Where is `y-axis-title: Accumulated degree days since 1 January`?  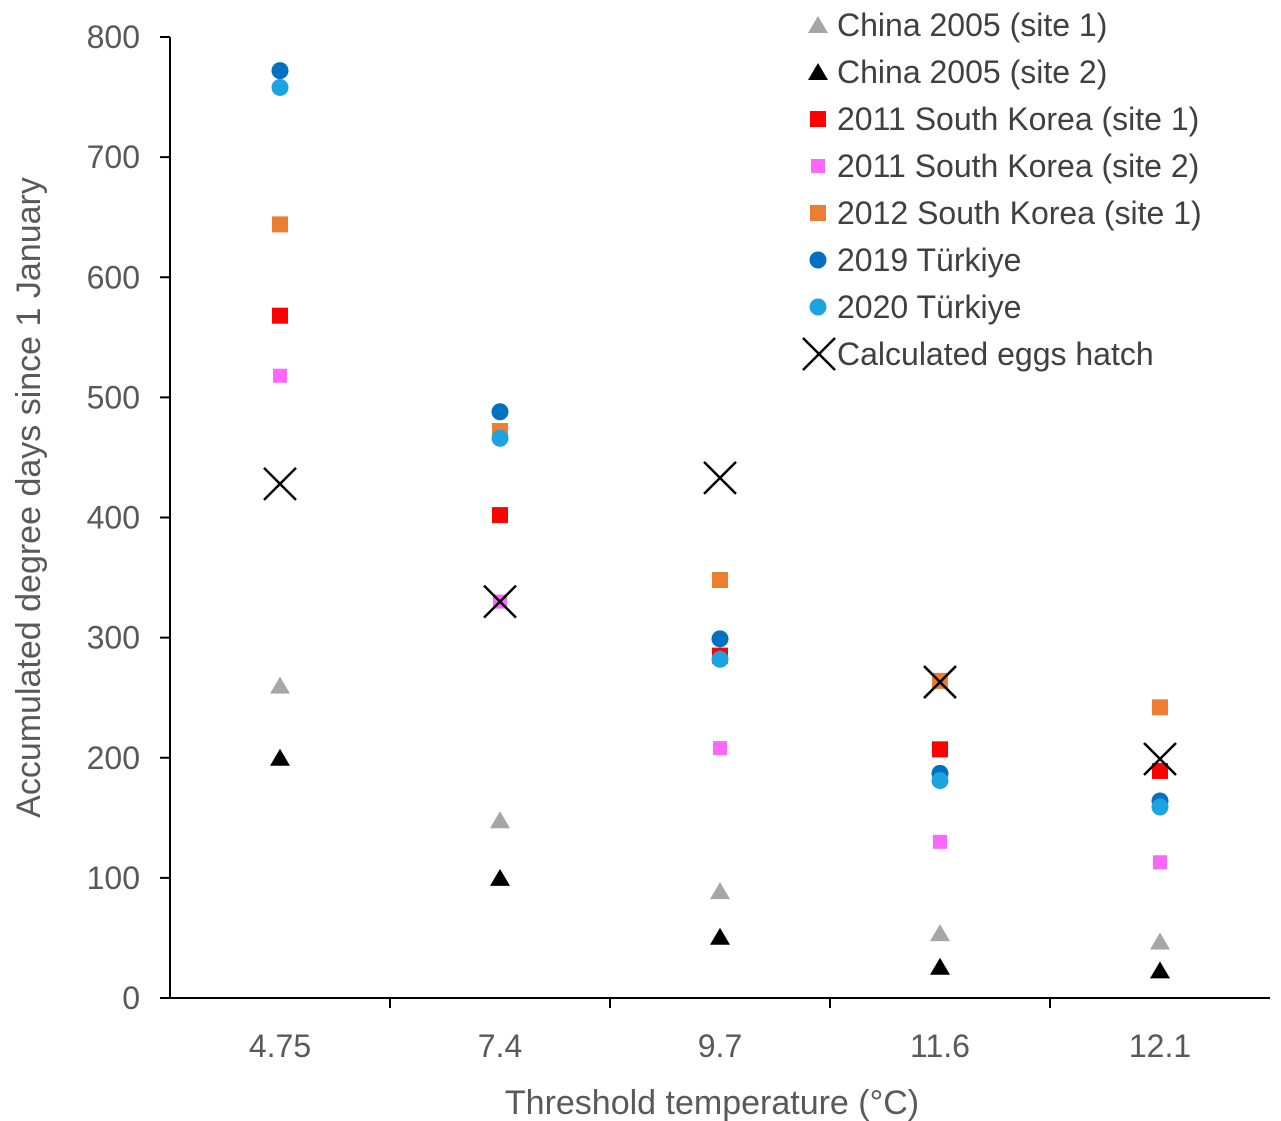 y-axis-title: Accumulated degree days since 1 January is located at coordinates (29, 497).